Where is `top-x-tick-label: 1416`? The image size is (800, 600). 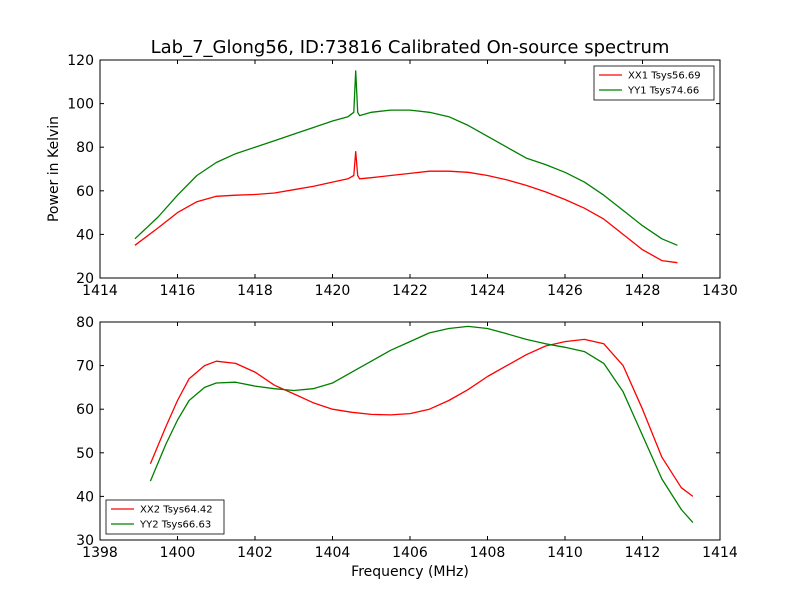 top-x-tick-label: 1416 is located at coordinates (178, 291).